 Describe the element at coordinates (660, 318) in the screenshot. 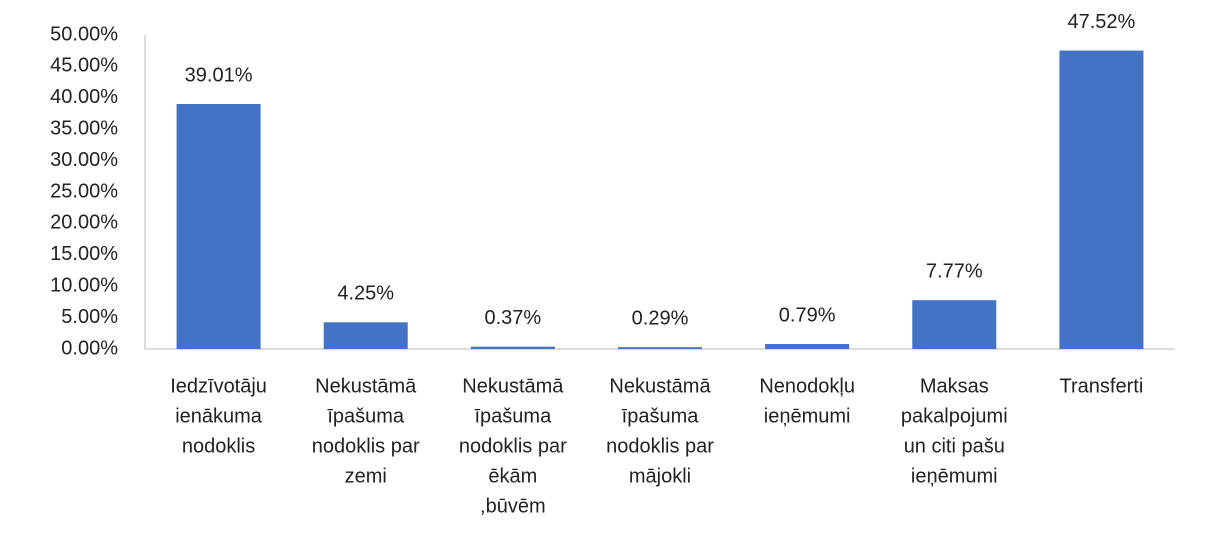

I see `value-label: 0.29%` at that location.